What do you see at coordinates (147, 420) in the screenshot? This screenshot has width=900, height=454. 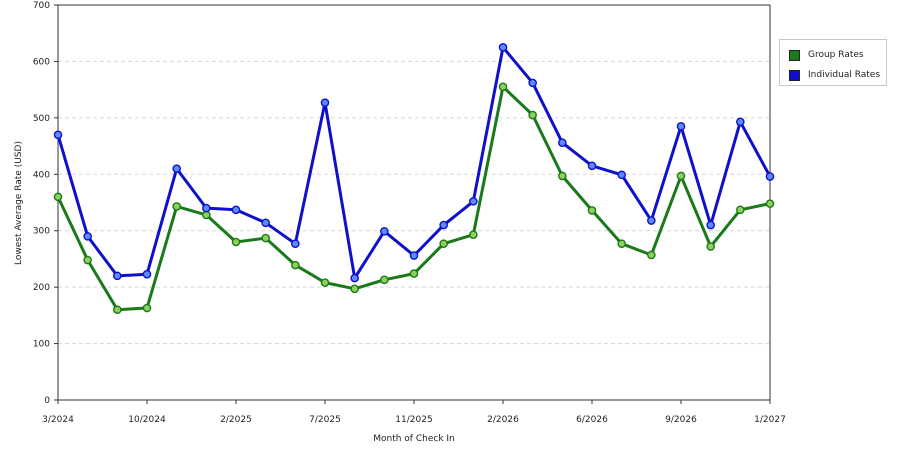 I see `x-tick-label: 10/2024` at bounding box center [147, 420].